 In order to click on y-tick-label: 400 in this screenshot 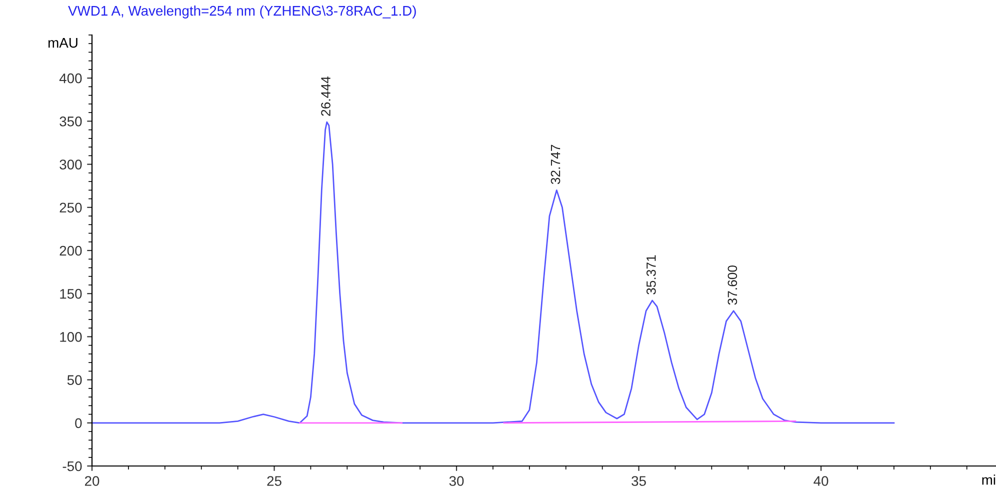, I will do `click(70, 78)`.